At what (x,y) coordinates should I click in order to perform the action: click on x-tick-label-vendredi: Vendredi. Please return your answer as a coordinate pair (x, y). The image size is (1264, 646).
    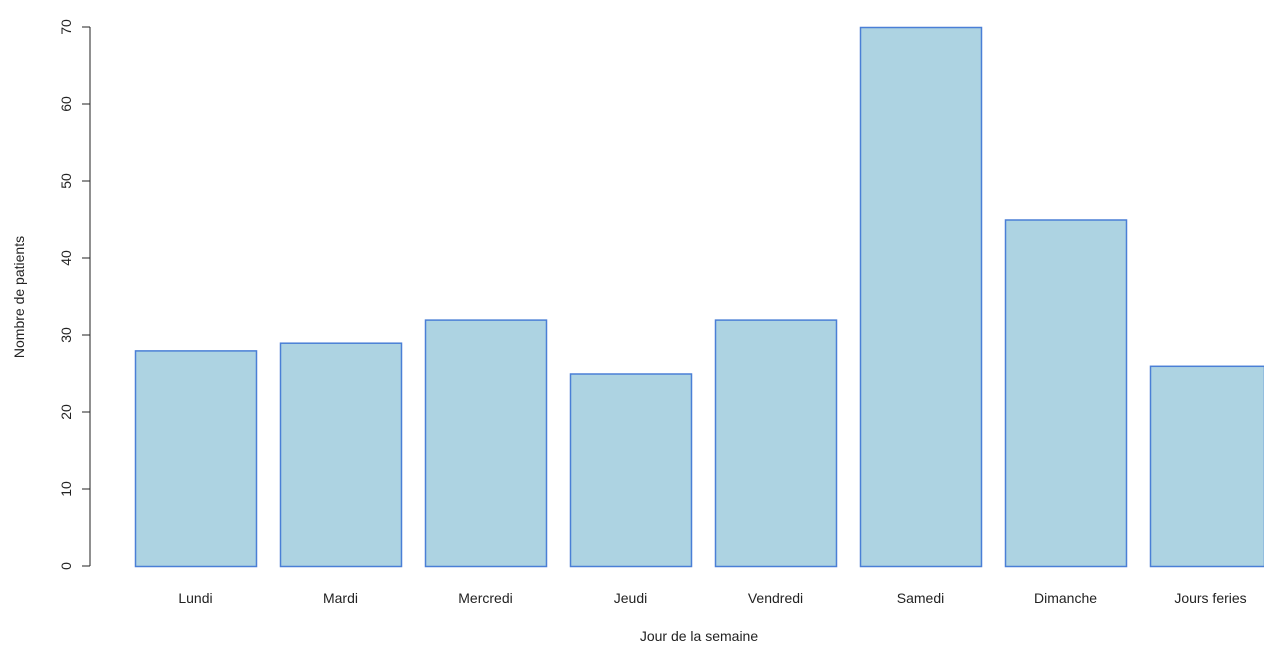
    Looking at the image, I should click on (775, 598).